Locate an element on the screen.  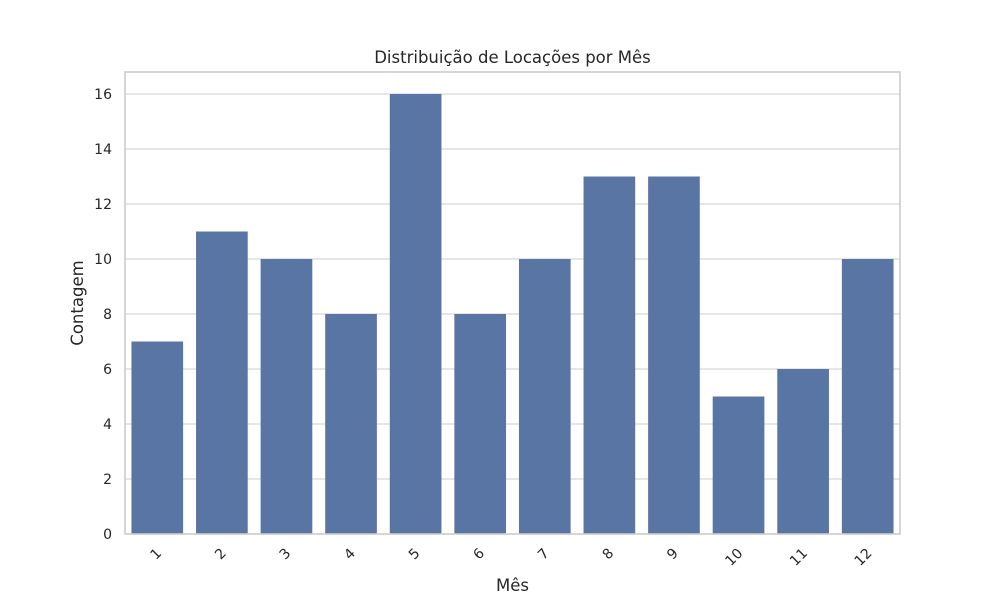
y-tick-labels: 0 2 4 6 8 10 12 14 16 is located at coordinates (103, 315).